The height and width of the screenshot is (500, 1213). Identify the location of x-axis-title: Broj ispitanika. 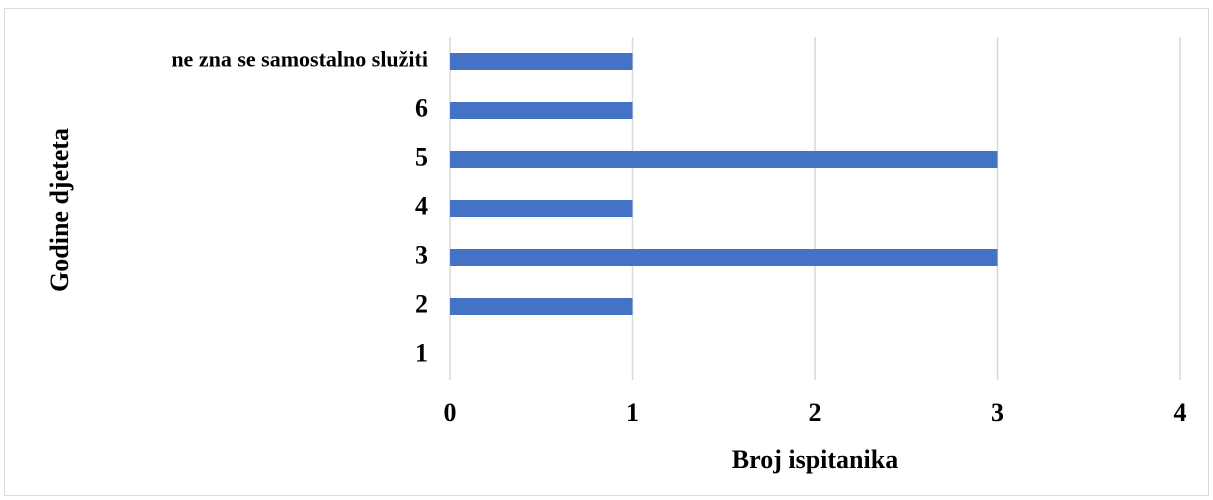
(815, 459).